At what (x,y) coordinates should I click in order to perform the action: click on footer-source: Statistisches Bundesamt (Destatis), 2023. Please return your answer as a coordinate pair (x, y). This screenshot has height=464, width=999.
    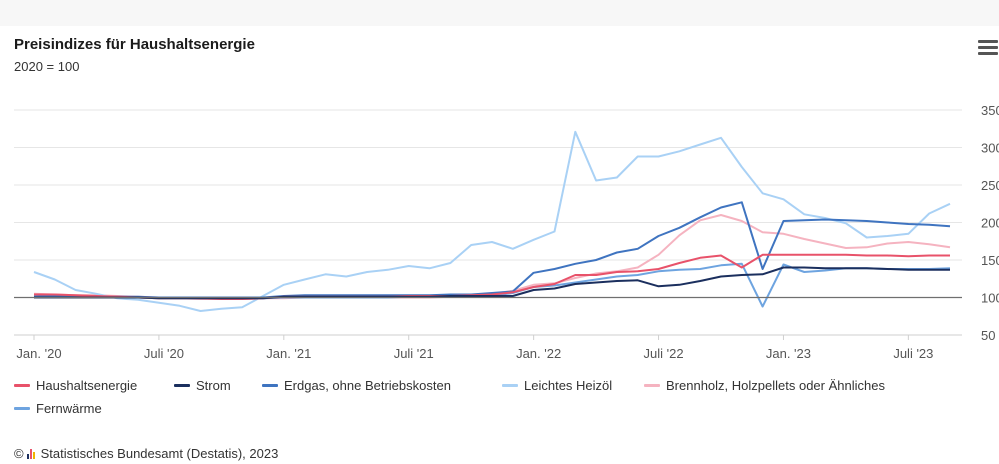
    Looking at the image, I should click on (159, 453).